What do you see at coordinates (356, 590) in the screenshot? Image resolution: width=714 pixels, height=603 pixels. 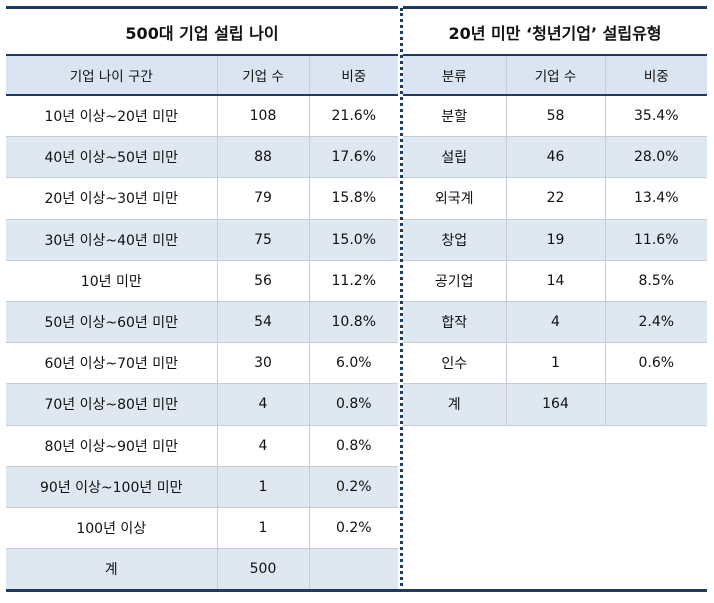 I see `bottom-rule` at bounding box center [356, 590].